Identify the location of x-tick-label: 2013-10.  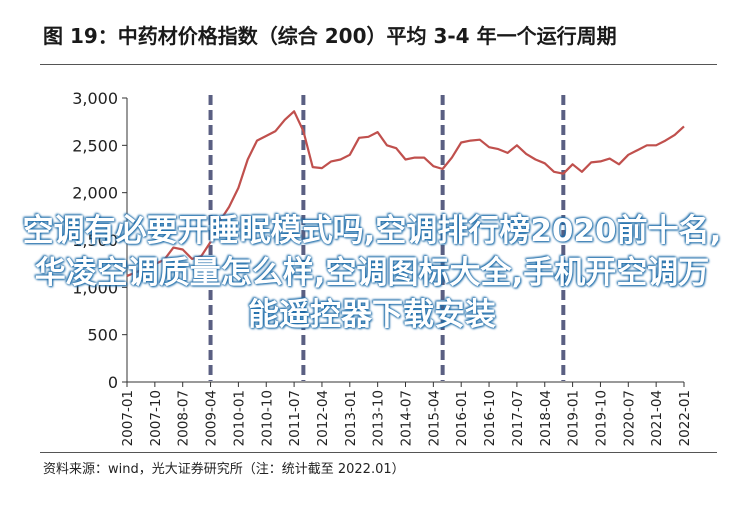
(379, 418).